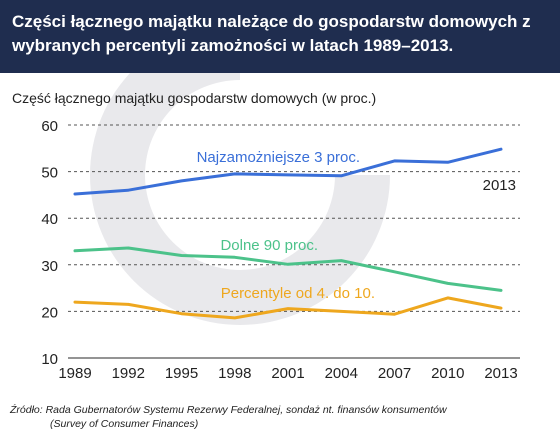 This screenshot has height=440, width=560. What do you see at coordinates (278, 157) in the screenshot?
I see `series-label-1: Najzamożniejsze 3 proc.` at bounding box center [278, 157].